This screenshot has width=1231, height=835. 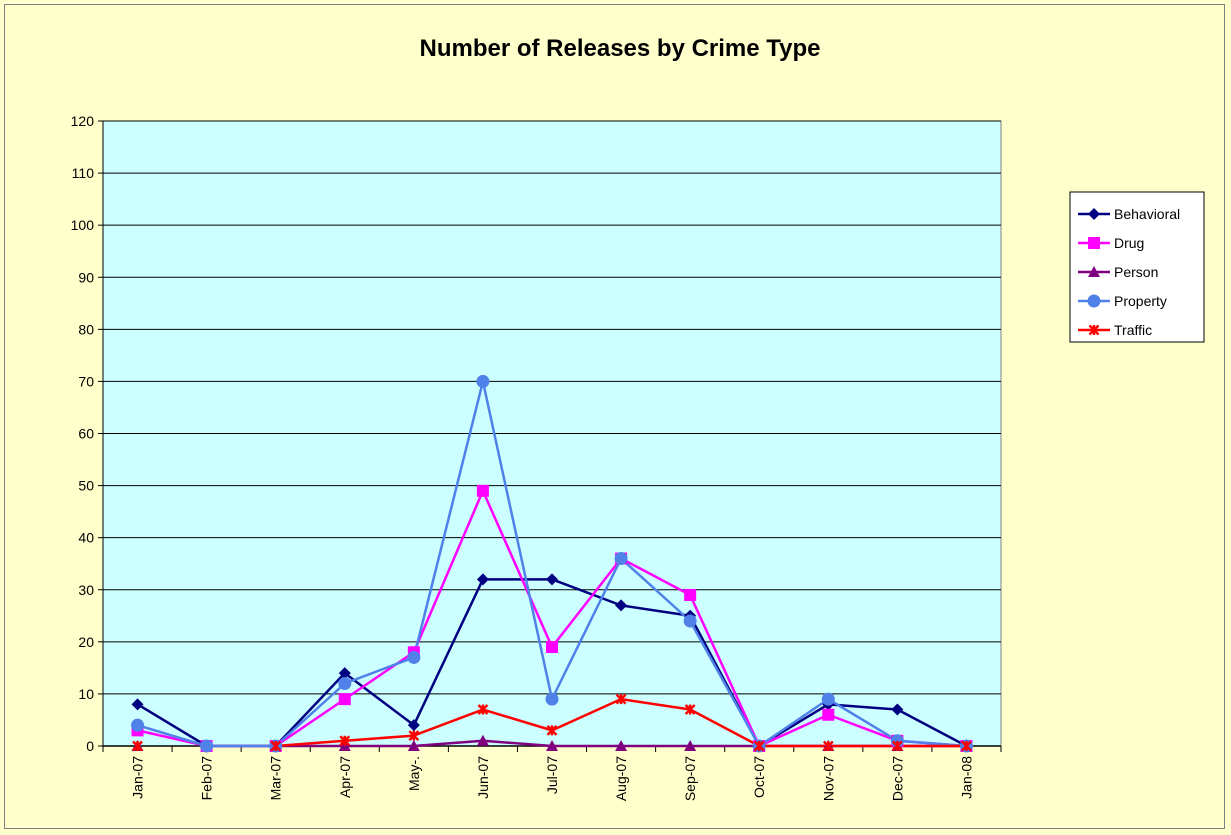 I want to click on legend-label: Traffic, so click(x=1133, y=330).